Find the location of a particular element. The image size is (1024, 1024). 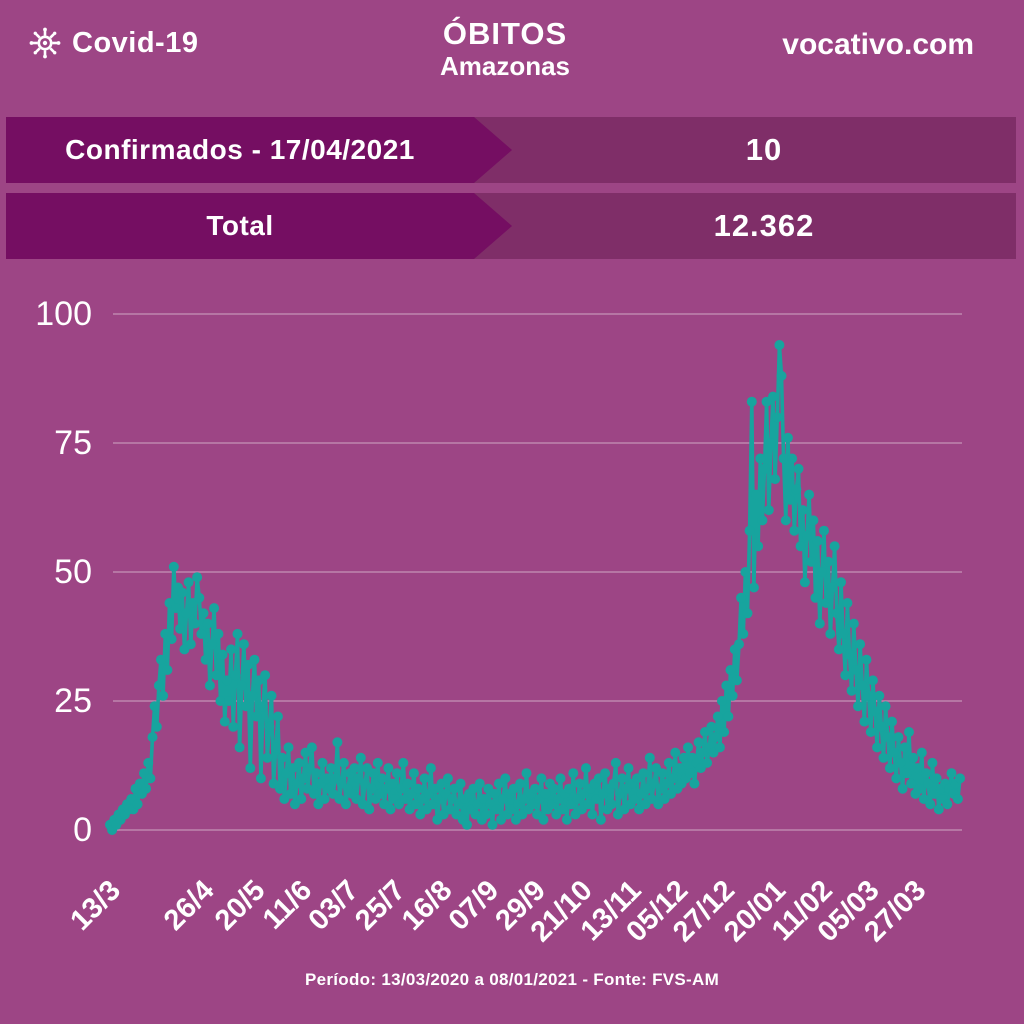

virus-icon is located at coordinates (45, 43).